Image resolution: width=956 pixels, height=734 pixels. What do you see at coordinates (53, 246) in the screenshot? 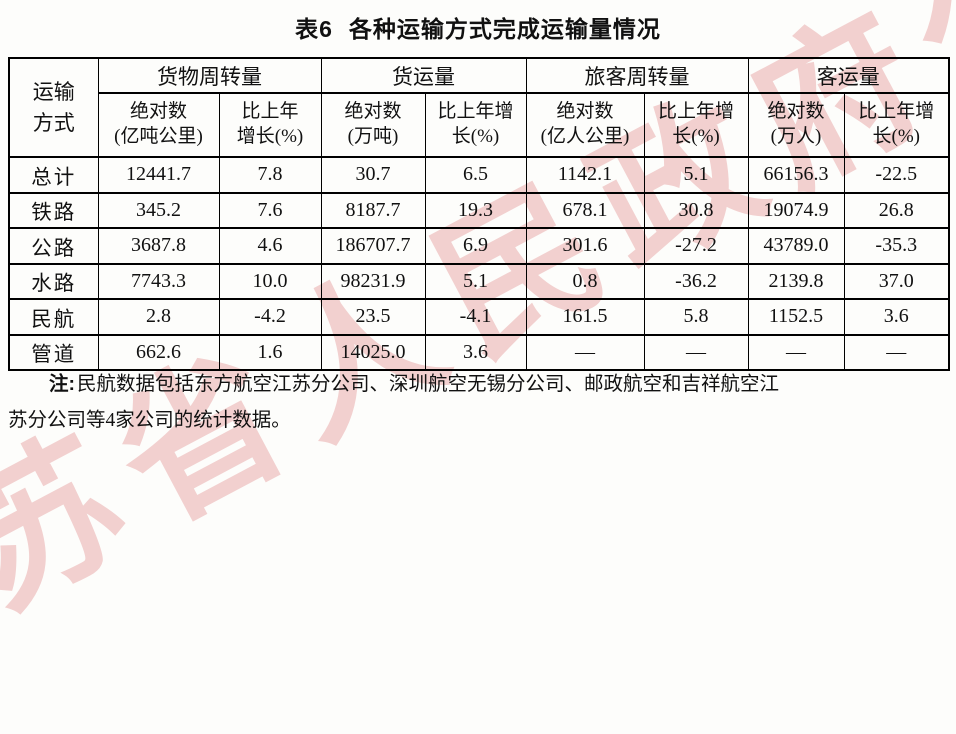
I see `row-label-highway: 公路` at bounding box center [53, 246].